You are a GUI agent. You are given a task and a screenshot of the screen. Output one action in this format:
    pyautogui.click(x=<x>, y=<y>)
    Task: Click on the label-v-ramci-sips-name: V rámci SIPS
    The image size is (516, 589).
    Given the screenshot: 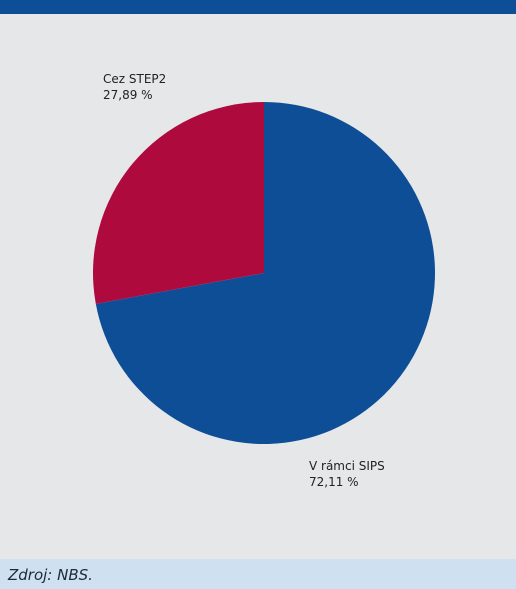 What is the action you would take?
    pyautogui.click(x=347, y=466)
    